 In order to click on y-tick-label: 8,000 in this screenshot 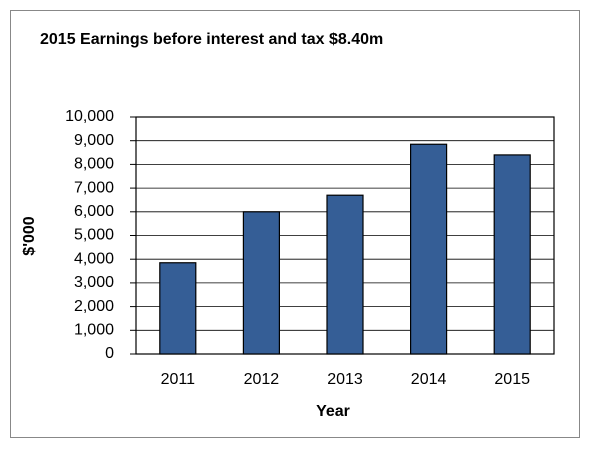, I will do `click(94, 164)`.